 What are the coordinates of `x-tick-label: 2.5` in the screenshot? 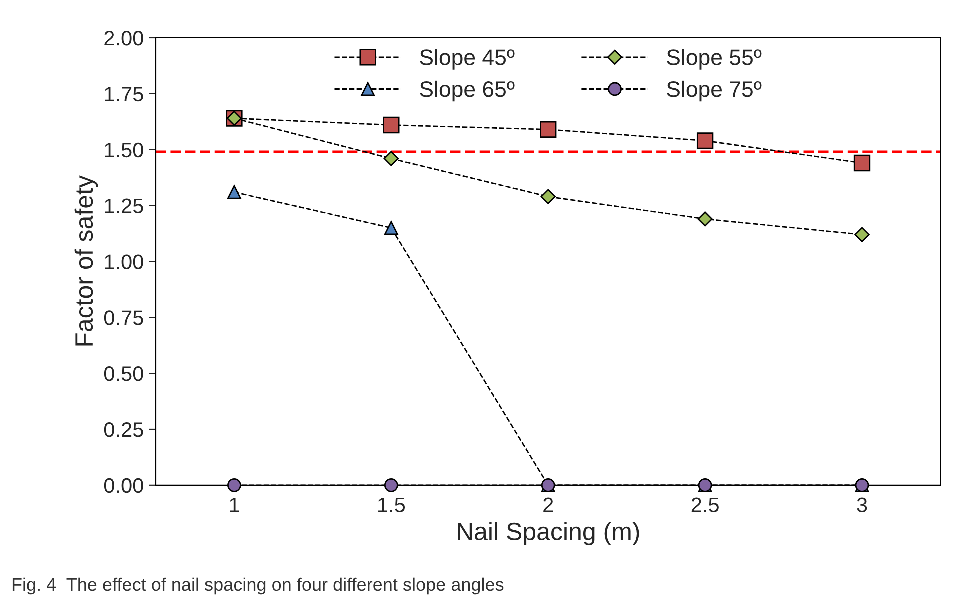 It's located at (705, 505).